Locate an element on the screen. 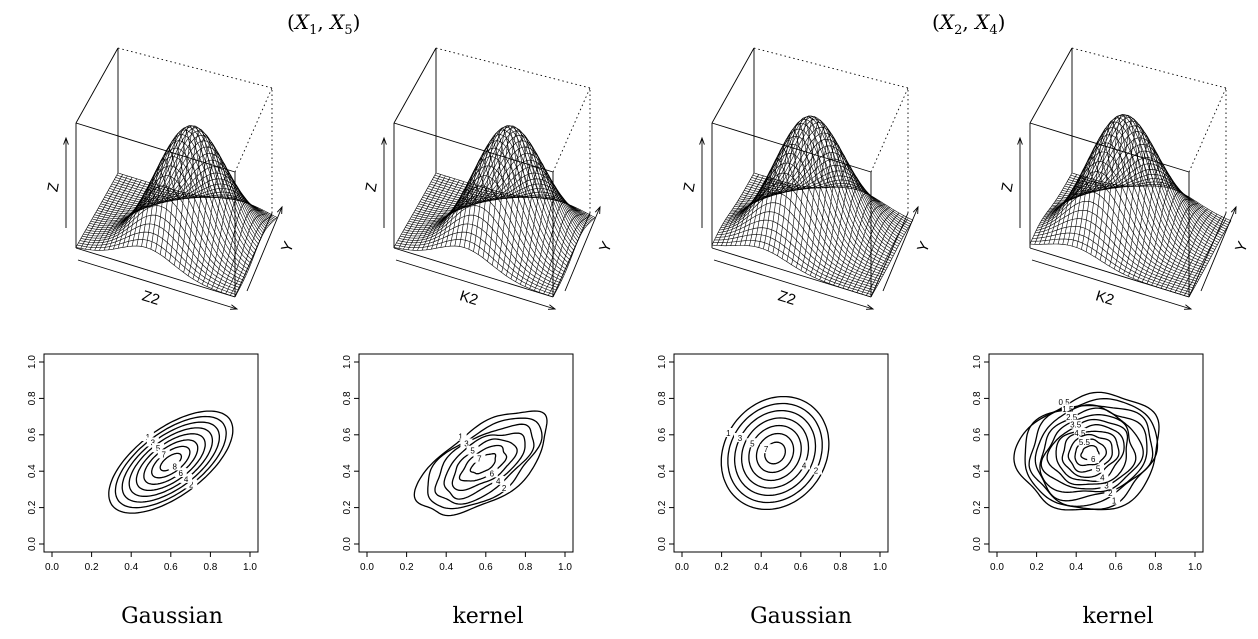 This screenshot has height=639, width=1258. surface-mesh is located at coordinates (812, 206).